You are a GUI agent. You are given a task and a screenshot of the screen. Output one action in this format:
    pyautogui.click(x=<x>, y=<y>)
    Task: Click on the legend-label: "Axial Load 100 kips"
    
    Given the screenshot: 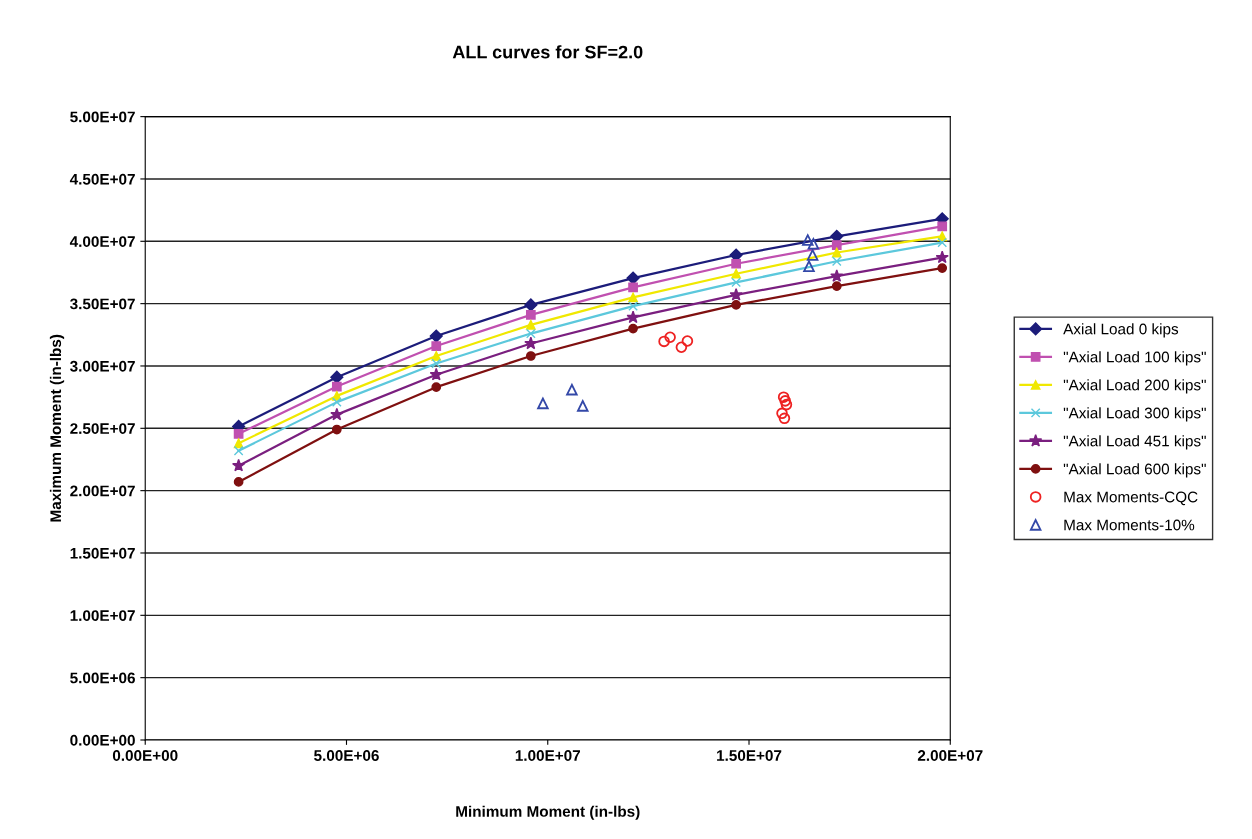 What is the action you would take?
    pyautogui.click(x=1134, y=358)
    